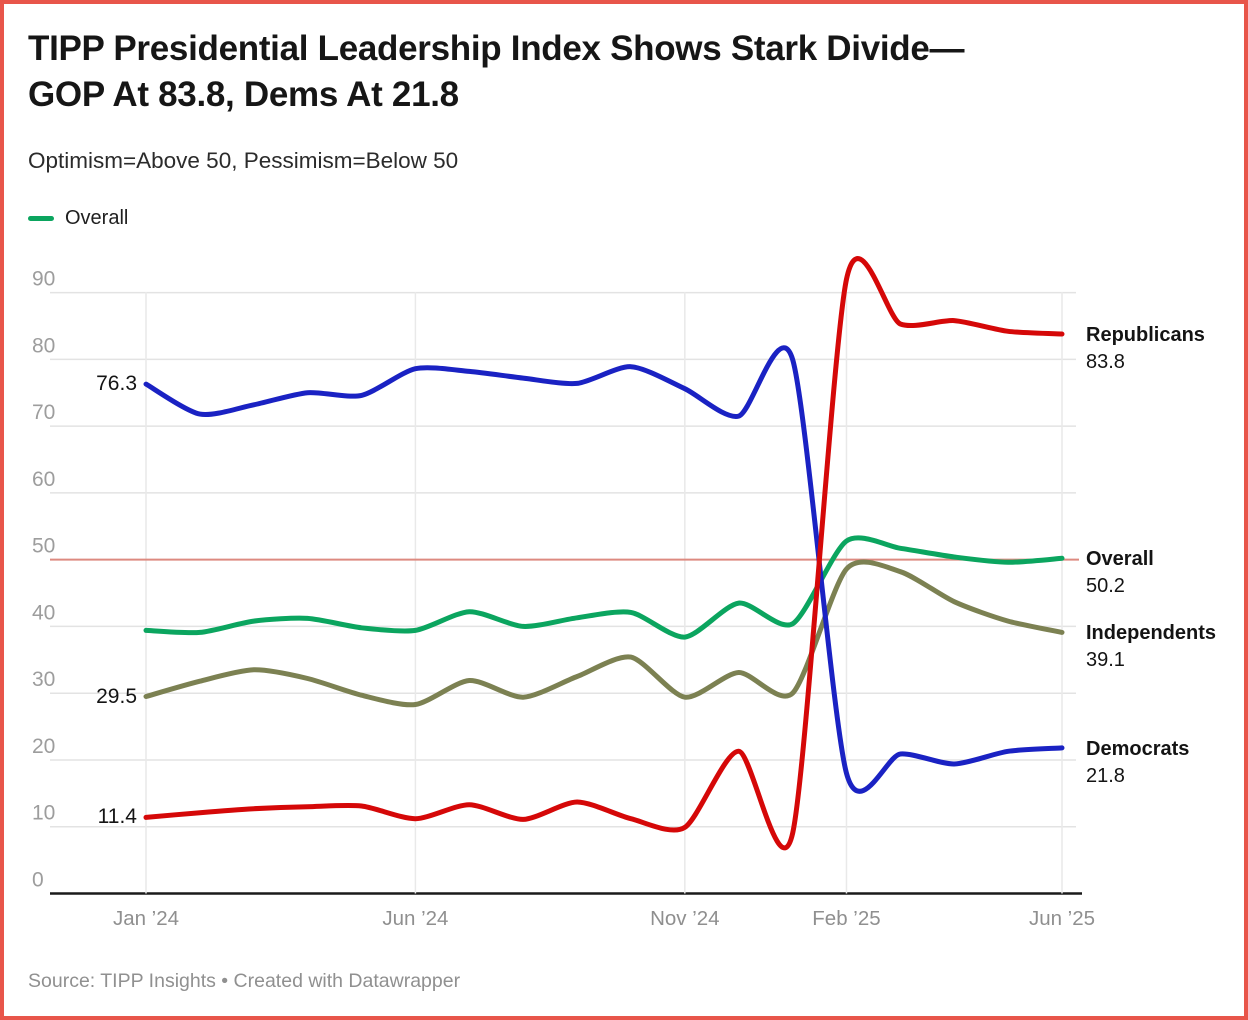 The height and width of the screenshot is (1020, 1248). Describe the element at coordinates (43, 813) in the screenshot. I see `y-tick-label: 10` at that location.